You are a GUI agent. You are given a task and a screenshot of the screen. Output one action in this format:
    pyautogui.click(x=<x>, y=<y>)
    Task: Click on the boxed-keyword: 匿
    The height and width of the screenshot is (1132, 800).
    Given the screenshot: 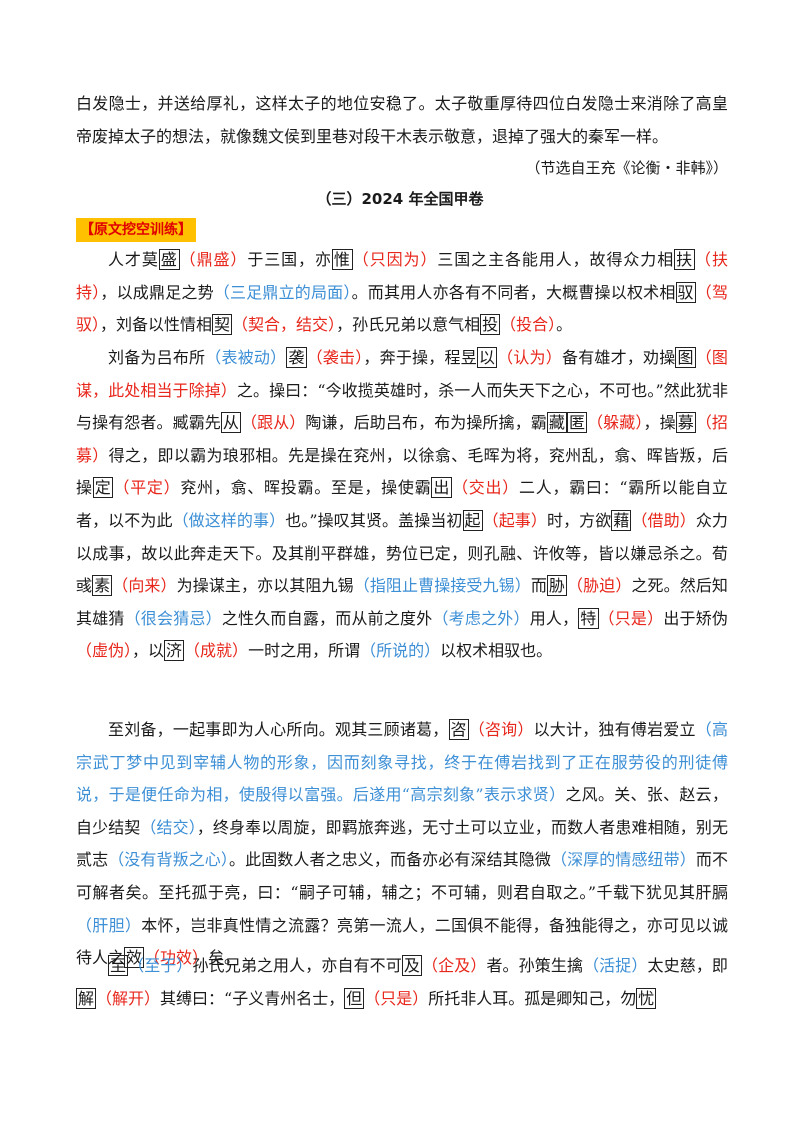 What is the action you would take?
    pyautogui.click(x=577, y=423)
    